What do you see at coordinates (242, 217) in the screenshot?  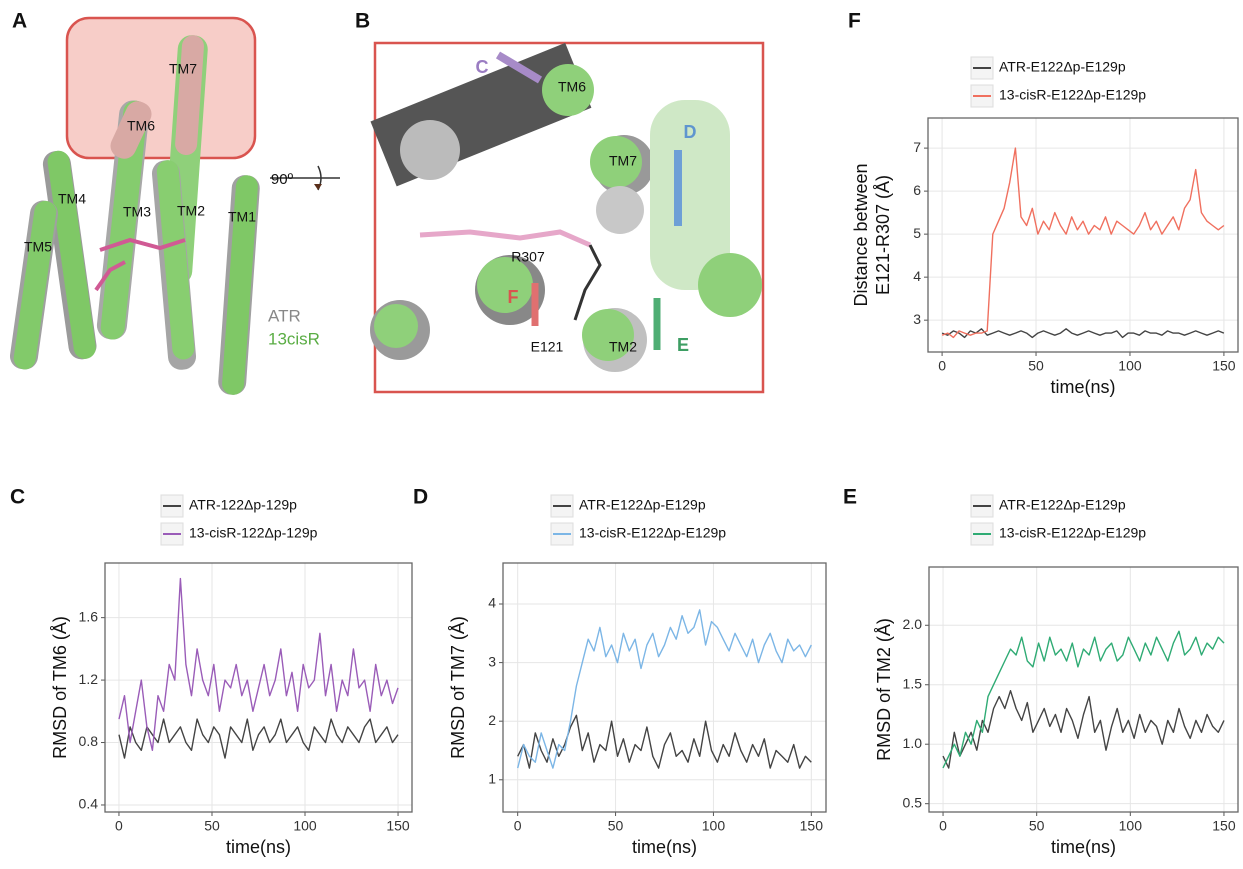 I see `helix-label: TM1` at bounding box center [242, 217].